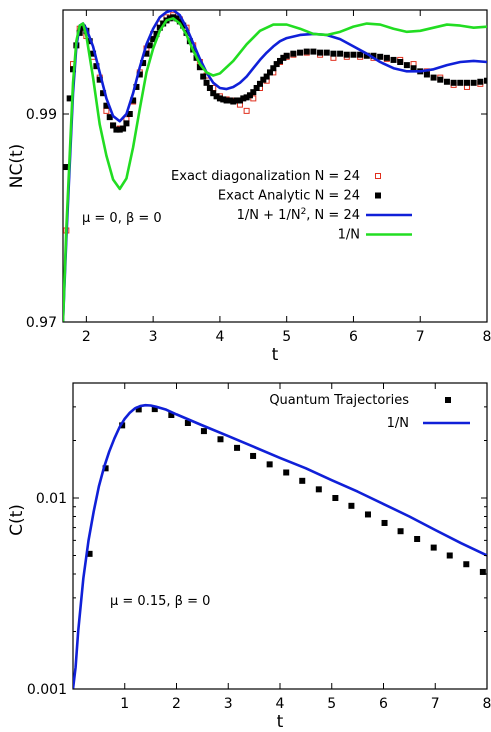  I want to click on y-tick-label: 0.001, so click(47, 690).